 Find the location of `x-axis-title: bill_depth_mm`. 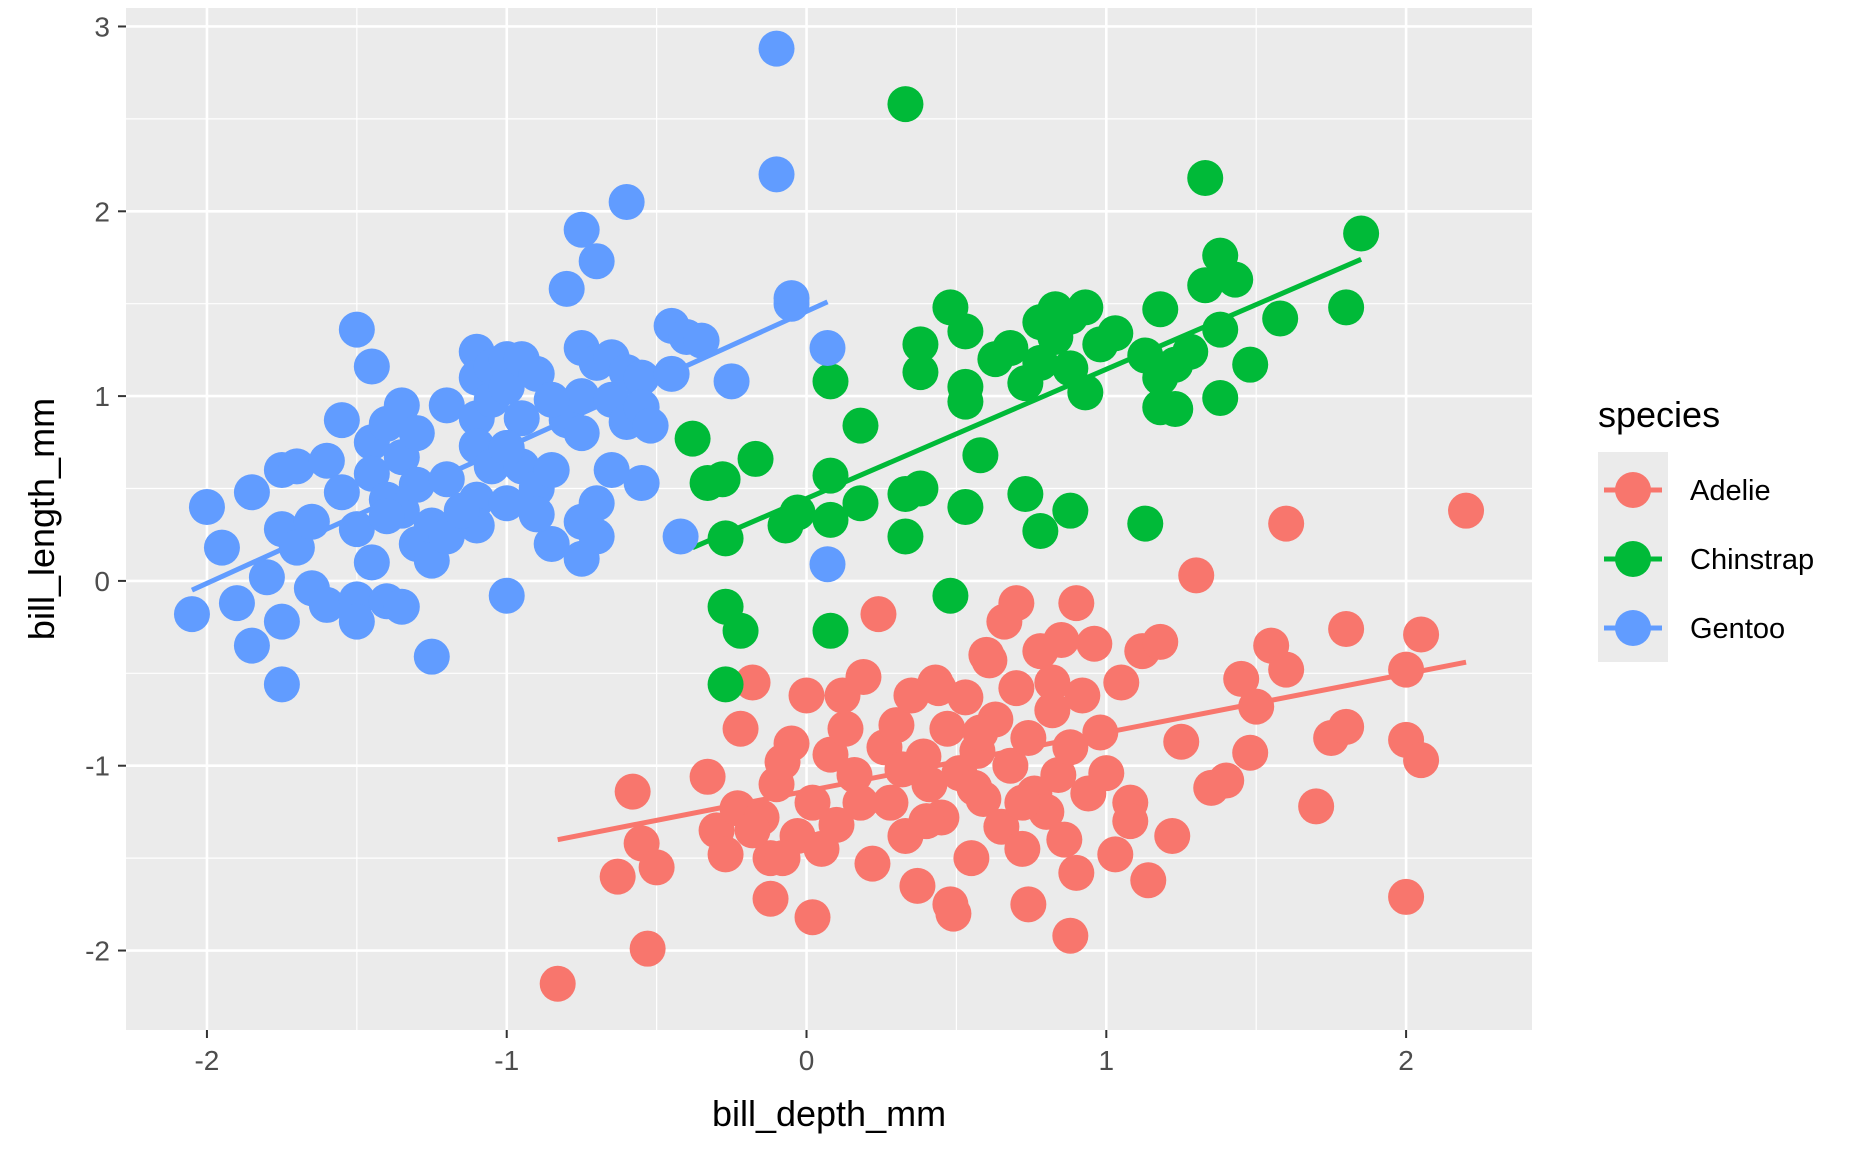

x-axis-title: bill_depth_mm is located at coordinates (829, 1113).